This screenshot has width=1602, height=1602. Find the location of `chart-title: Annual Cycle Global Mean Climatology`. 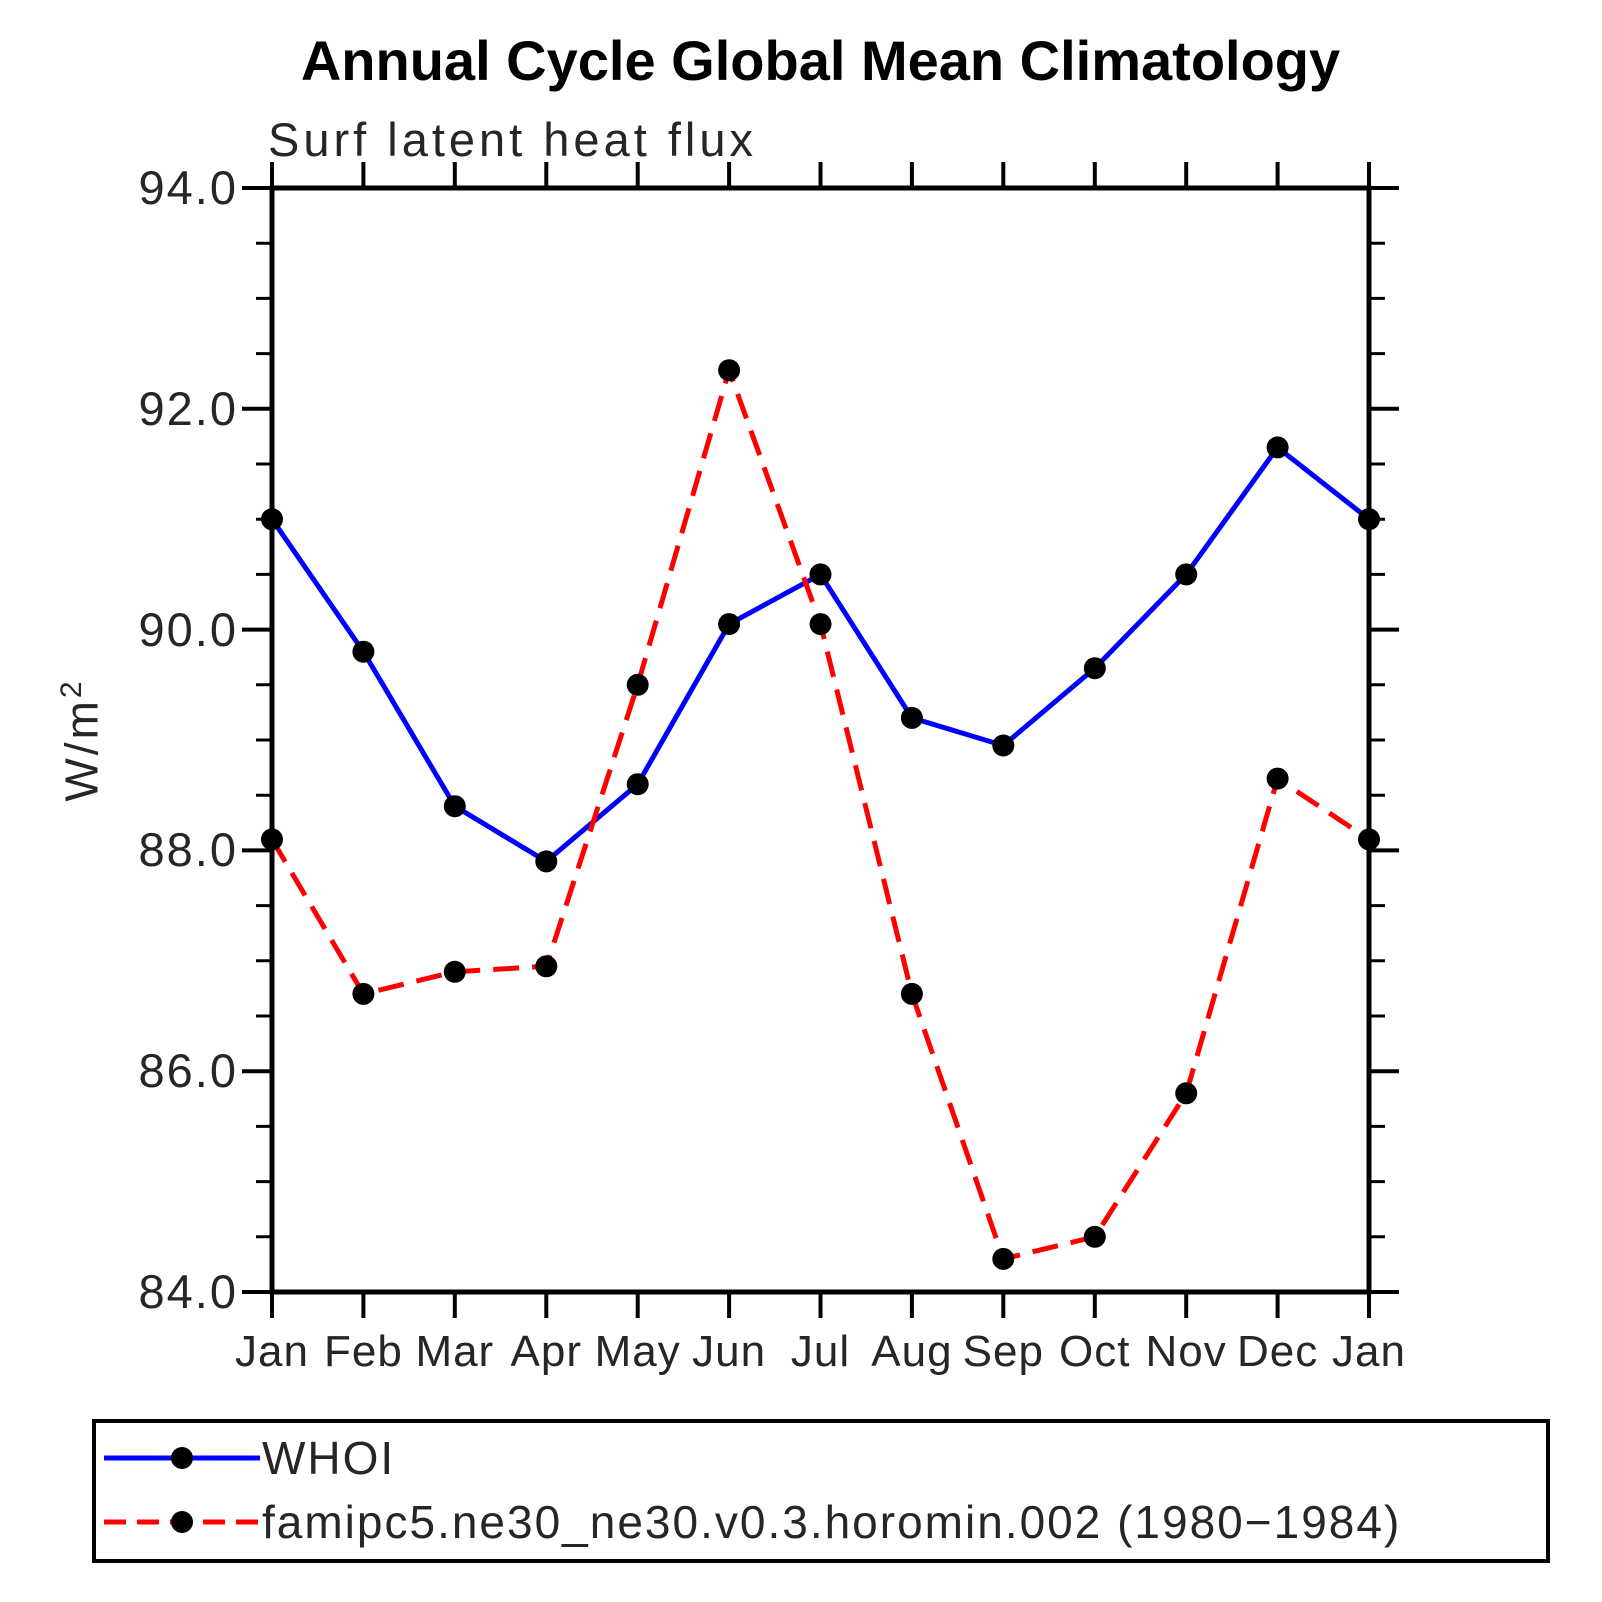

chart-title: Annual Cycle Global Mean Climatology is located at coordinates (820, 60).